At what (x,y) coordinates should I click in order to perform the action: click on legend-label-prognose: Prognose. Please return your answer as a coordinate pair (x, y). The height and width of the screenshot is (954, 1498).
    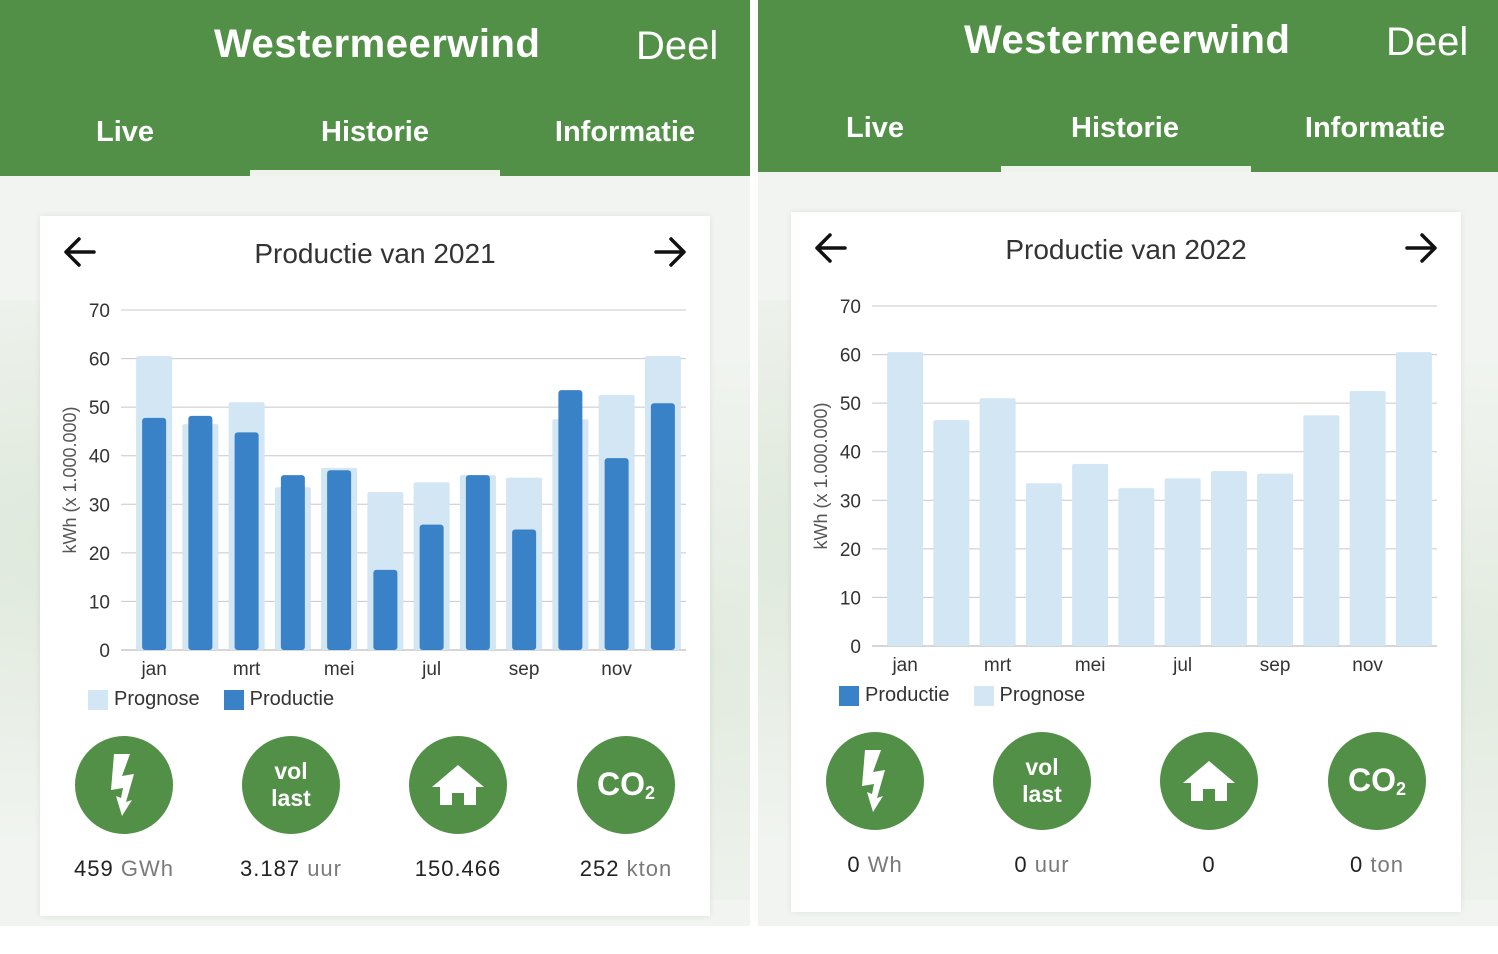
    Looking at the image, I should click on (157, 699).